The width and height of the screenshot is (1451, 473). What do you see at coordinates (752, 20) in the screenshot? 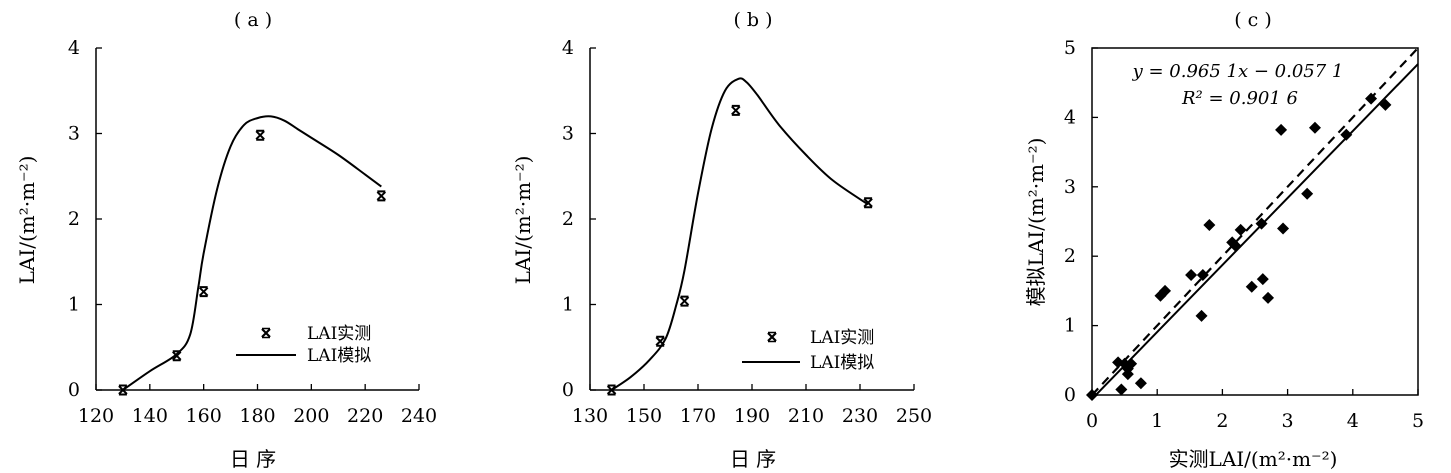
I see `panel-b-label: ( b )` at bounding box center [752, 20].